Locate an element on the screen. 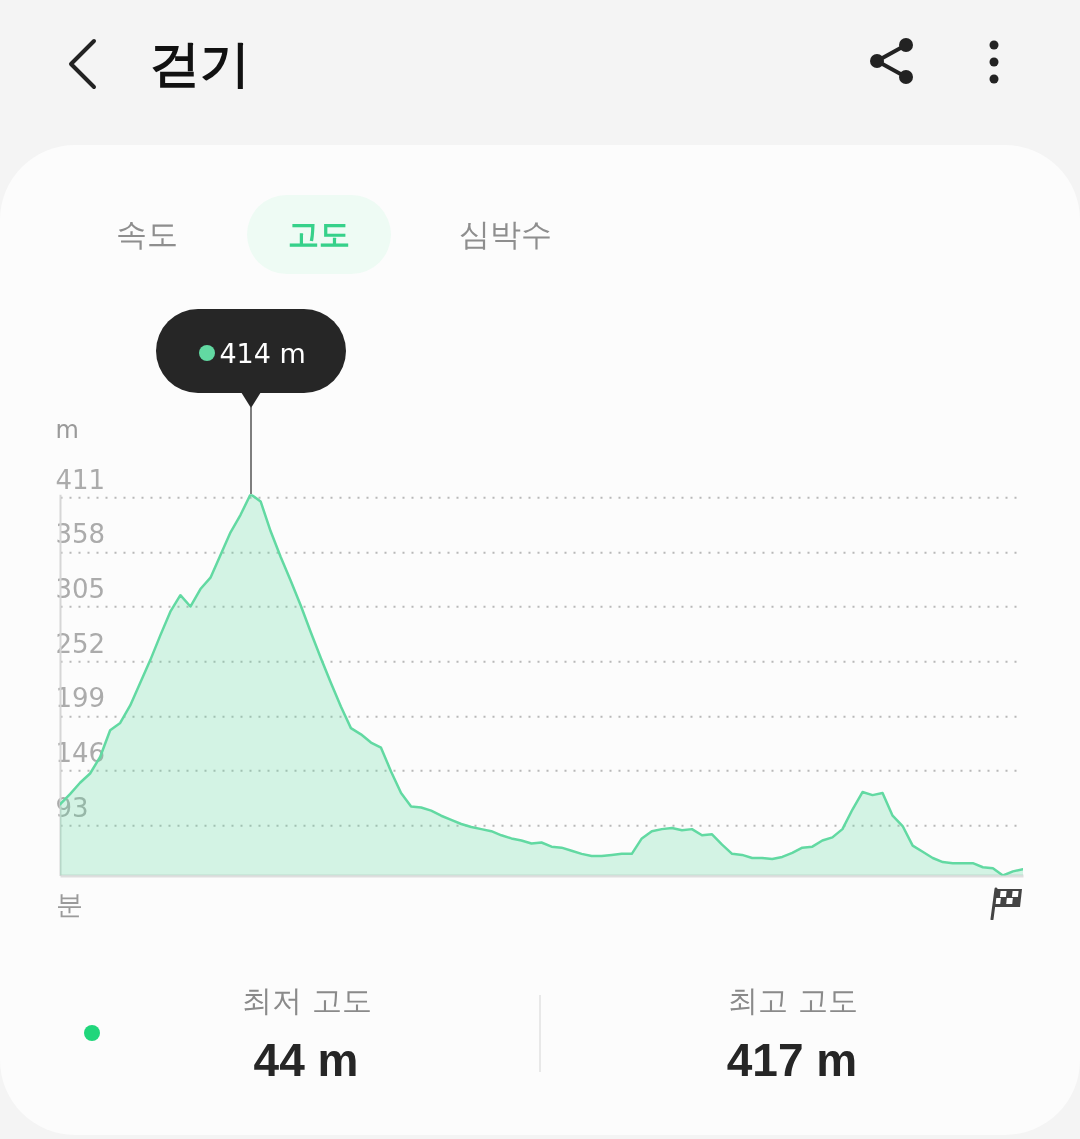 The width and height of the screenshot is (1080, 1139). text: 최고 고도 is located at coordinates (793, 1000).